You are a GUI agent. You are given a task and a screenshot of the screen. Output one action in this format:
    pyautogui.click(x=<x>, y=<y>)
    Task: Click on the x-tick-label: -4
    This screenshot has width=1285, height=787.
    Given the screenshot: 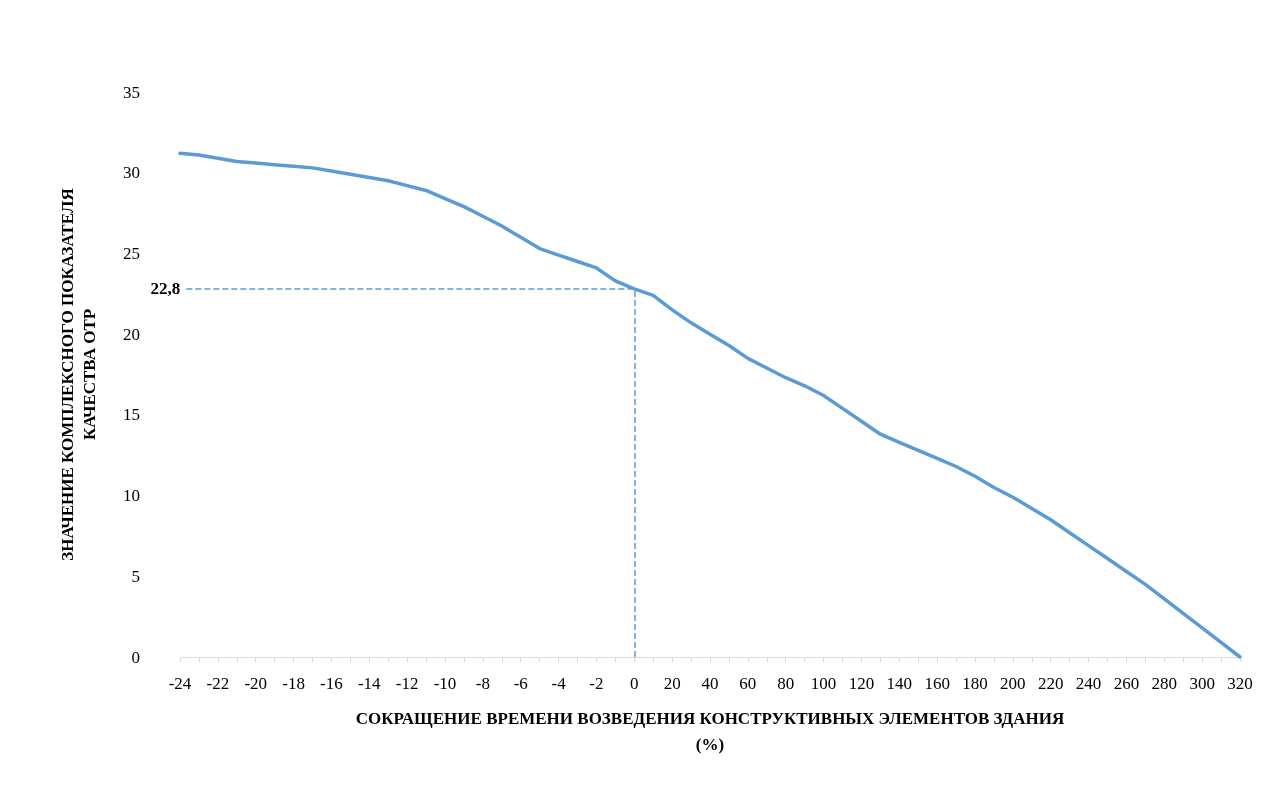 What is the action you would take?
    pyautogui.click(x=559, y=683)
    